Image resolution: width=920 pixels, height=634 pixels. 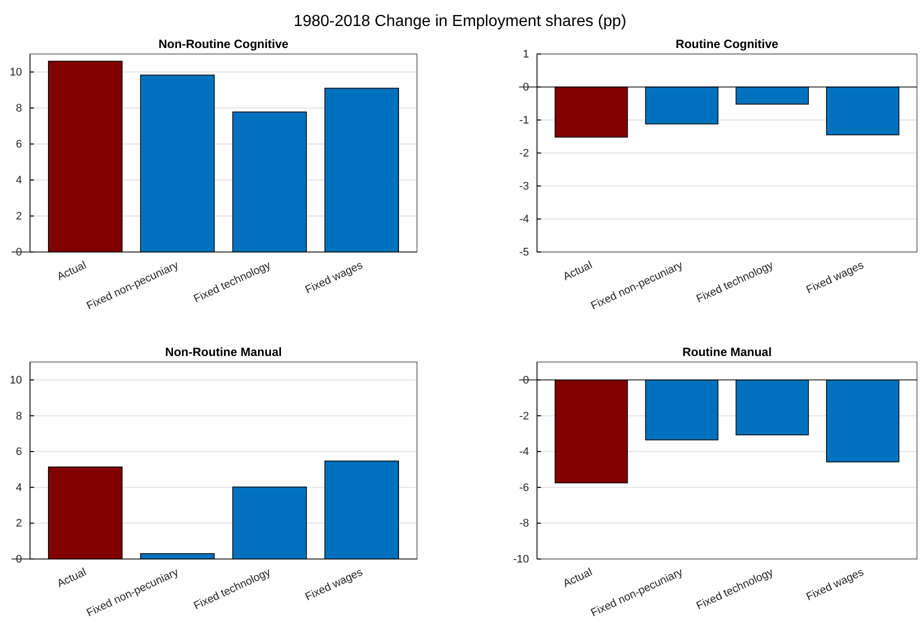 I want to click on y-tick-label: -5, so click(x=524, y=252).